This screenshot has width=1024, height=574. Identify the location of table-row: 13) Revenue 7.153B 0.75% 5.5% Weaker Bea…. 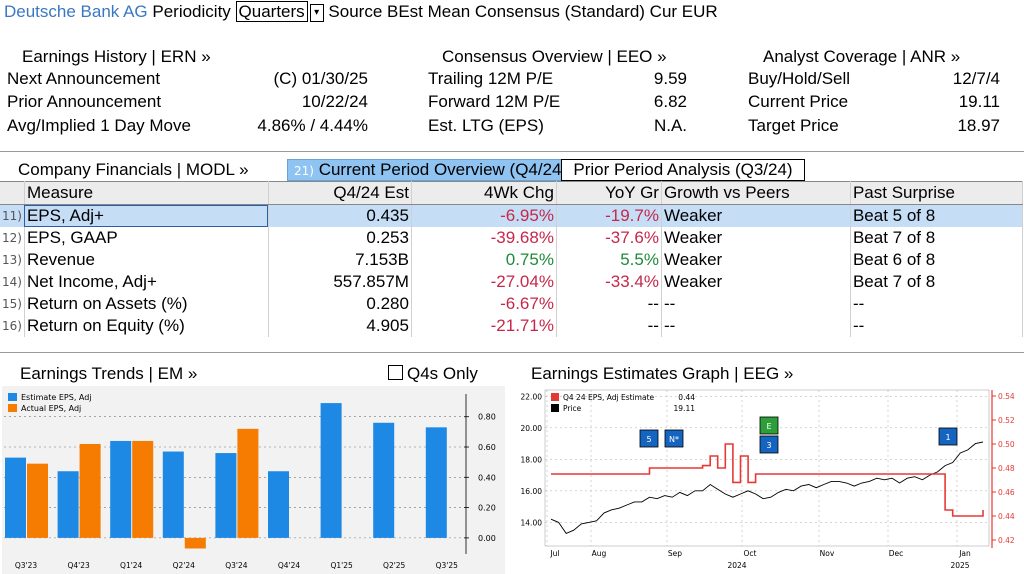
(511, 260).